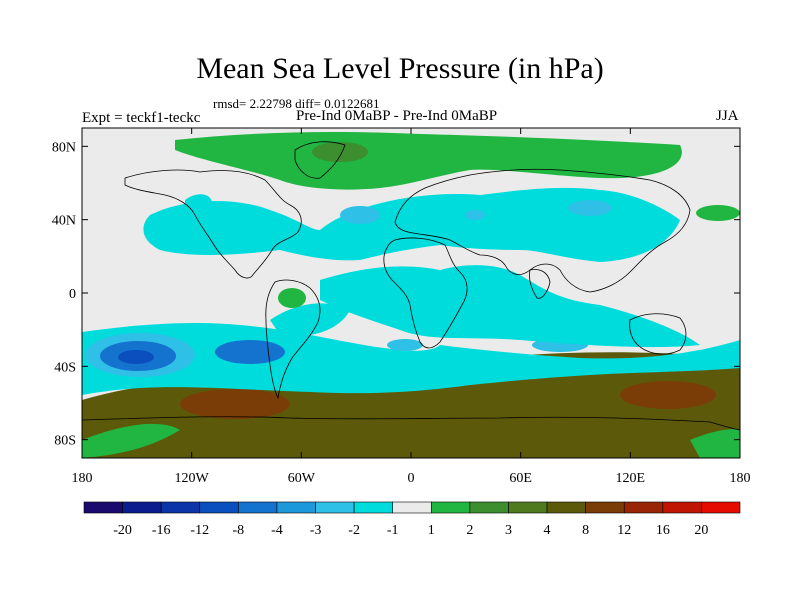  What do you see at coordinates (360, 215) in the screenshot?
I see `anomaly-centre-lightblue-natlantic` at bounding box center [360, 215].